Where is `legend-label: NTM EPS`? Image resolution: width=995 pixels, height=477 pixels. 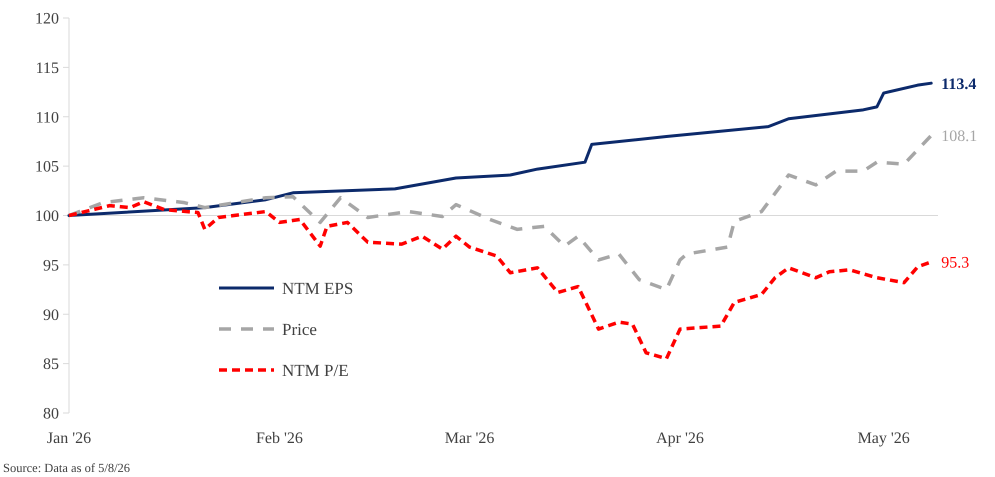
legend-label: NTM EPS is located at coordinates (318, 288).